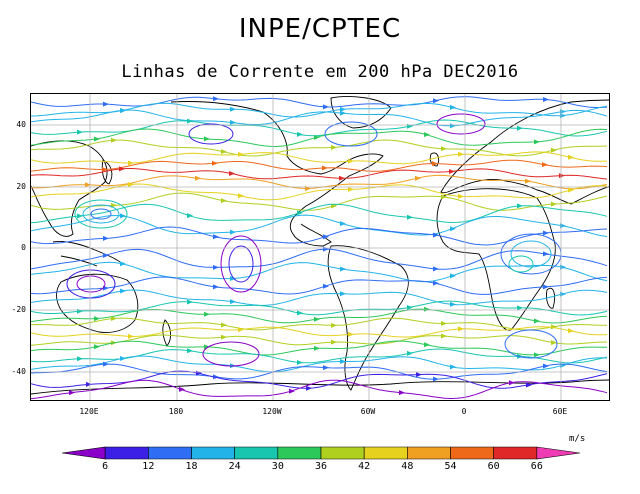 This screenshot has width=640, height=494. I want to click on chart-title: INPE/CPTEC, so click(320, 29).